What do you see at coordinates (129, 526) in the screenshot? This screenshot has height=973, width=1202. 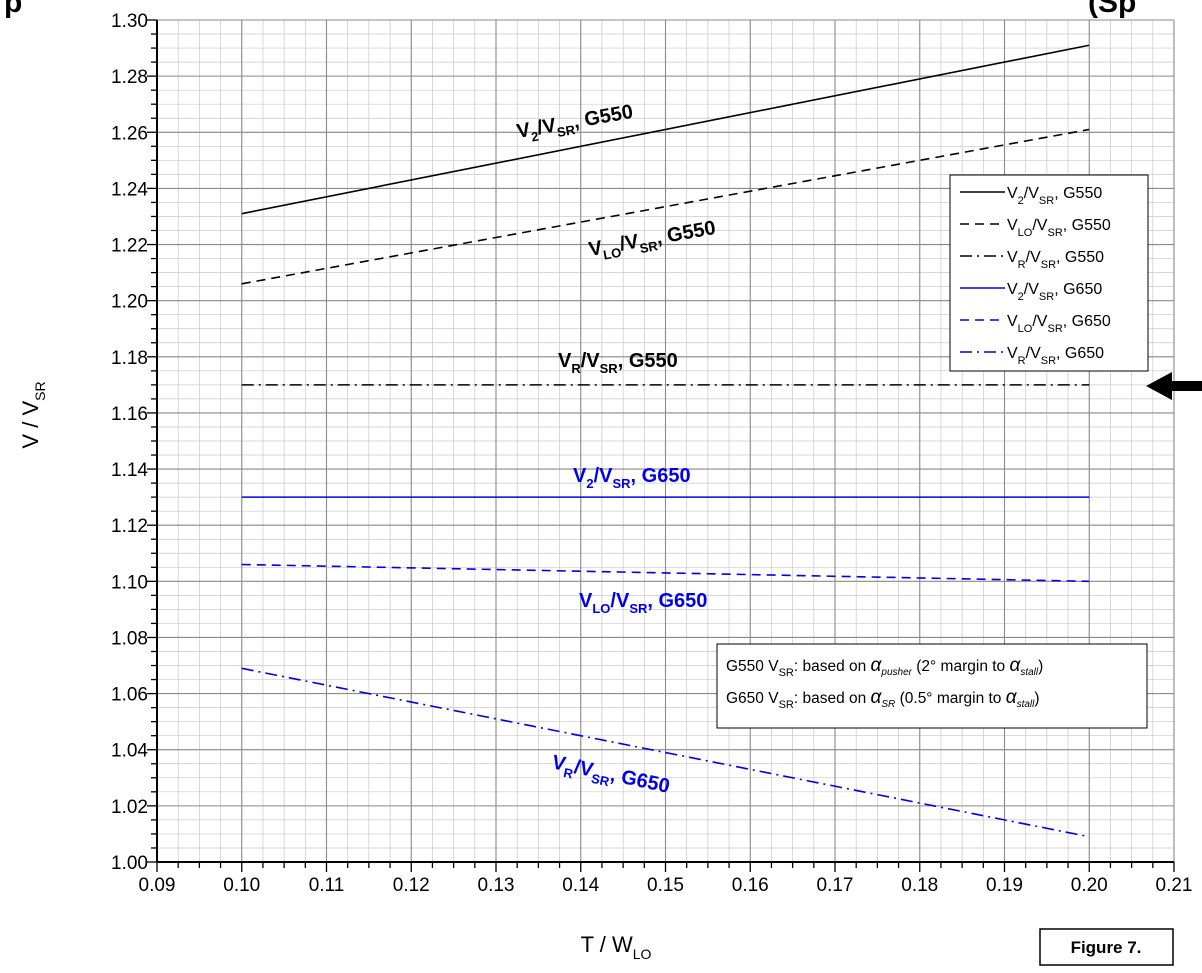 I see `y-tick-label: 1.12` at bounding box center [129, 526].